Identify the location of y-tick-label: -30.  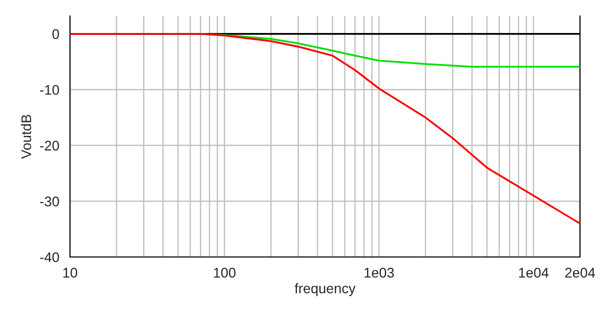
(50, 201).